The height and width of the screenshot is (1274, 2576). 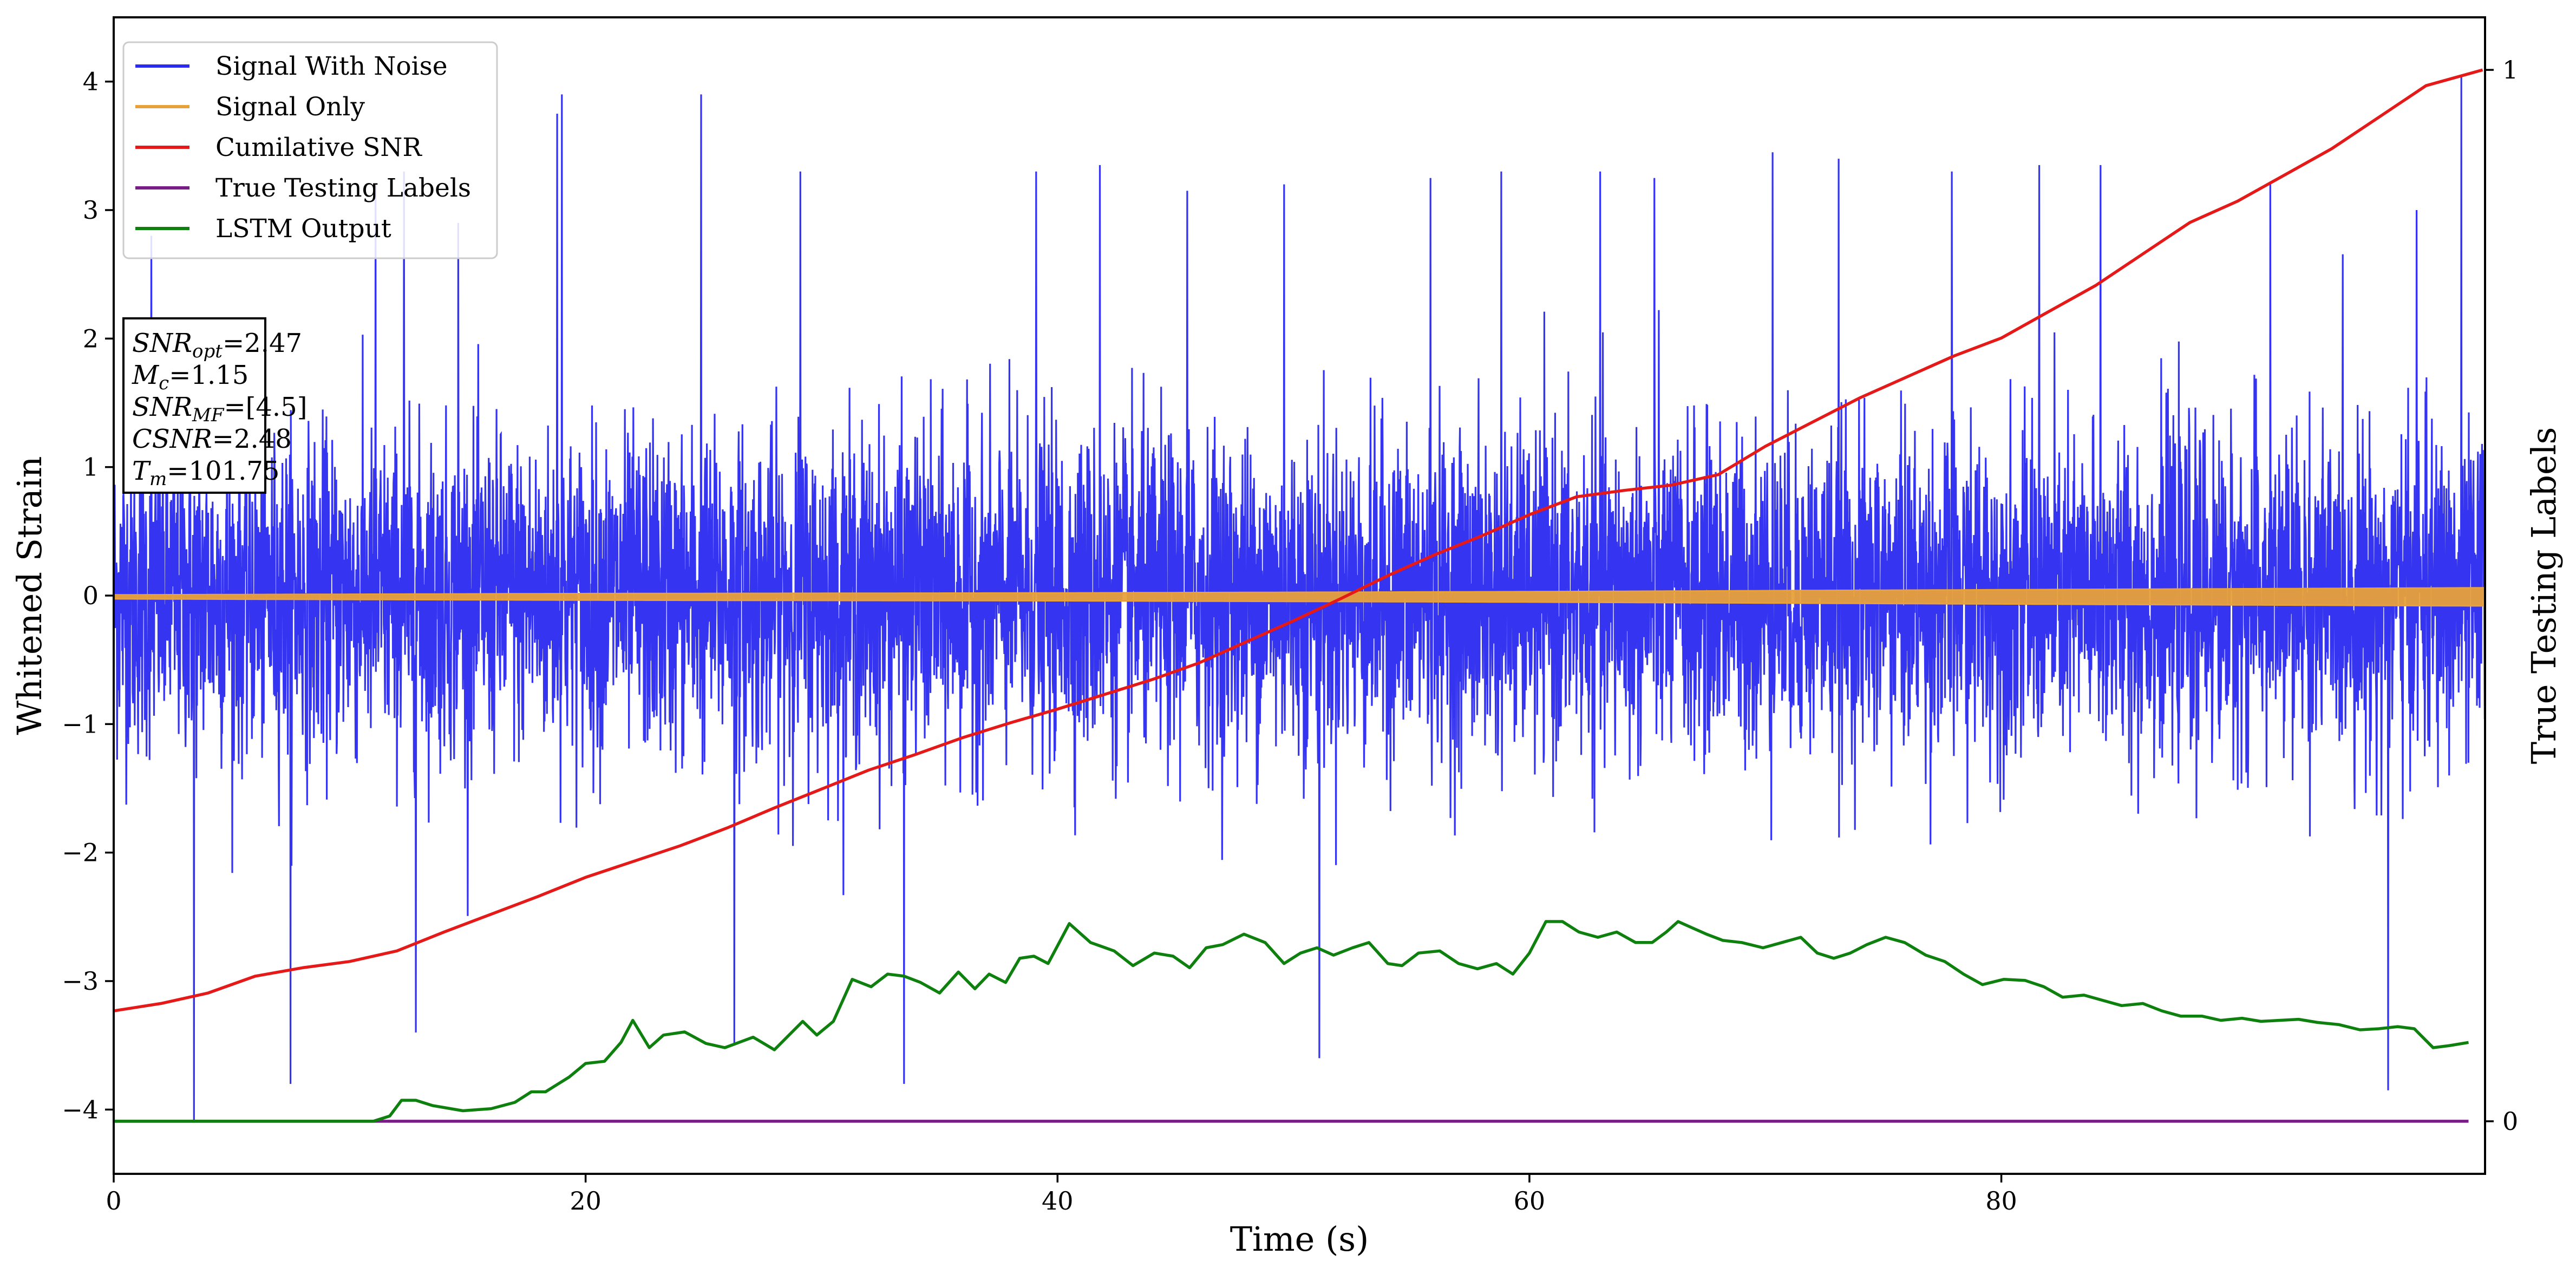 What do you see at coordinates (29, 595) in the screenshot?
I see `y-axis-label: Whitened Strain` at bounding box center [29, 595].